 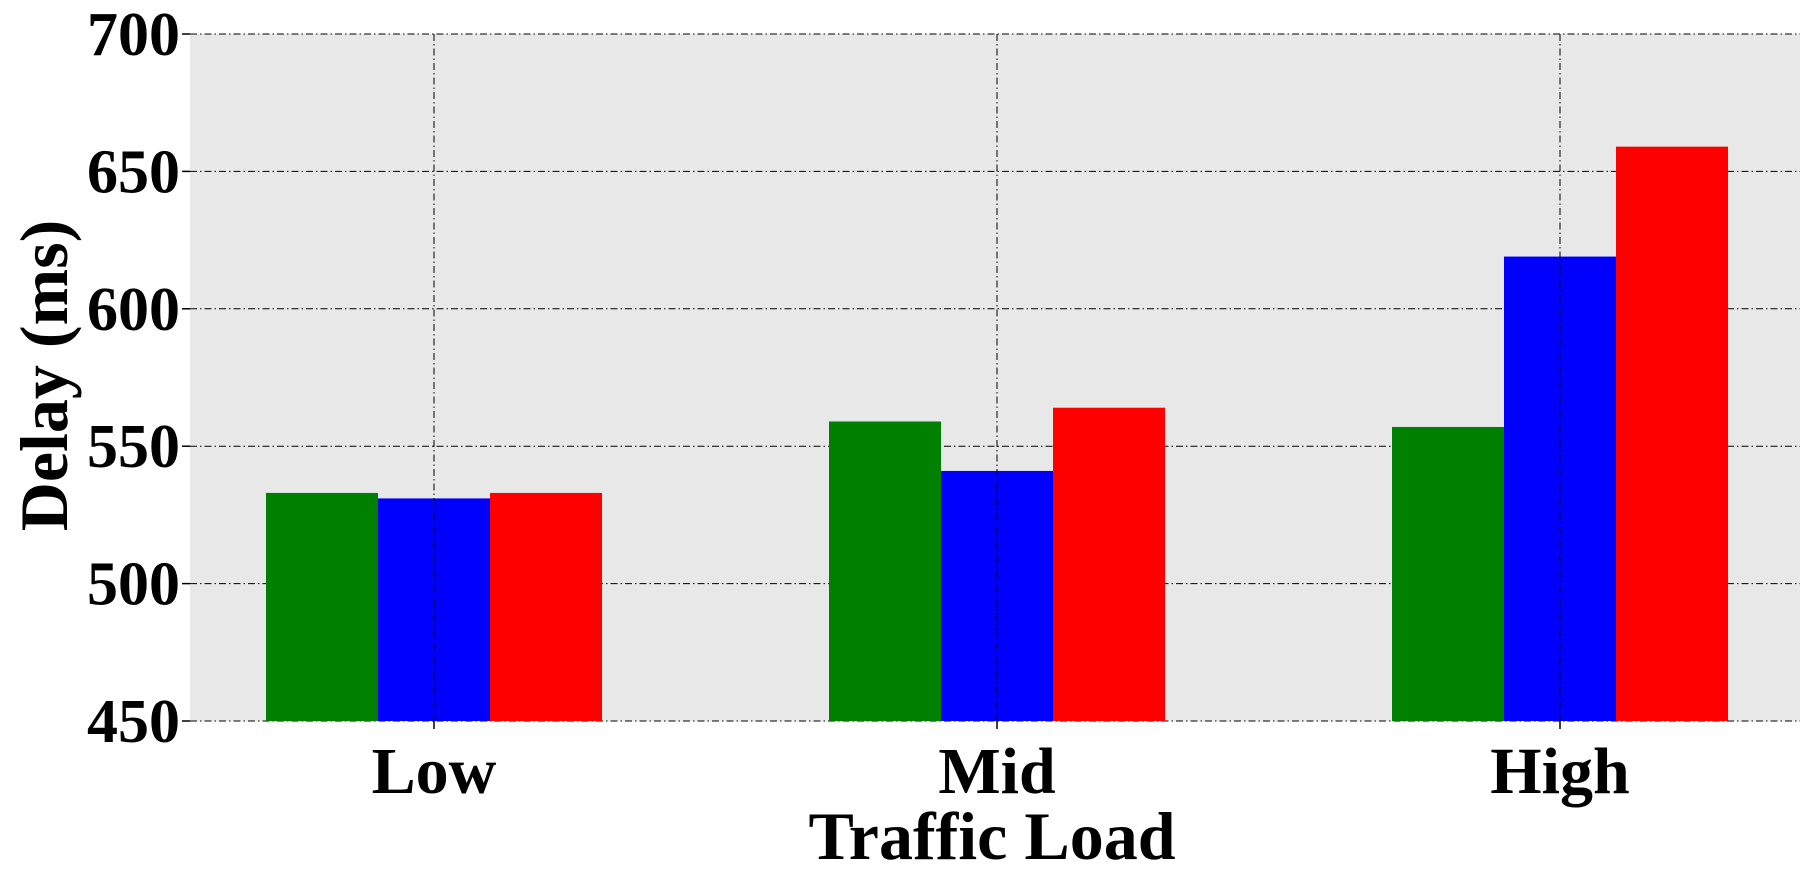 I want to click on x-tick-label-high: High, so click(x=1559, y=771).